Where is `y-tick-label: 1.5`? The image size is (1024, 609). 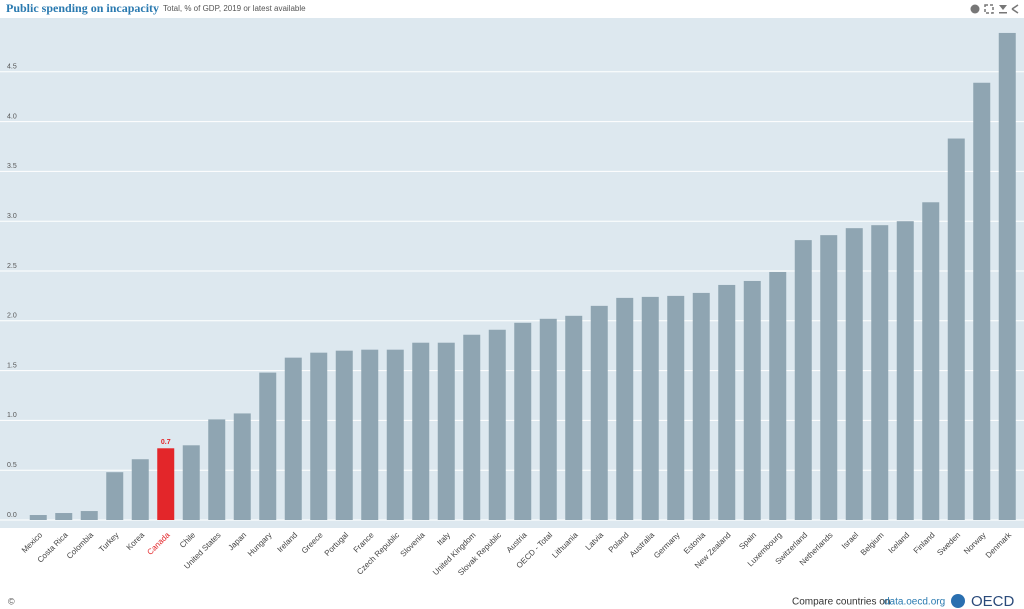
y-tick-label: 1.5 is located at coordinates (12, 365).